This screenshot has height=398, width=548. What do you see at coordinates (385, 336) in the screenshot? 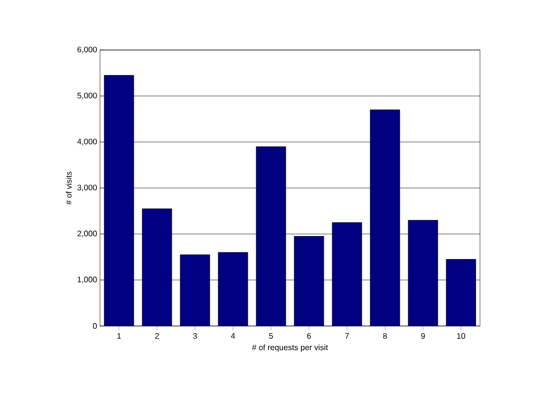
I see `x-tick-label: 8` at bounding box center [385, 336].